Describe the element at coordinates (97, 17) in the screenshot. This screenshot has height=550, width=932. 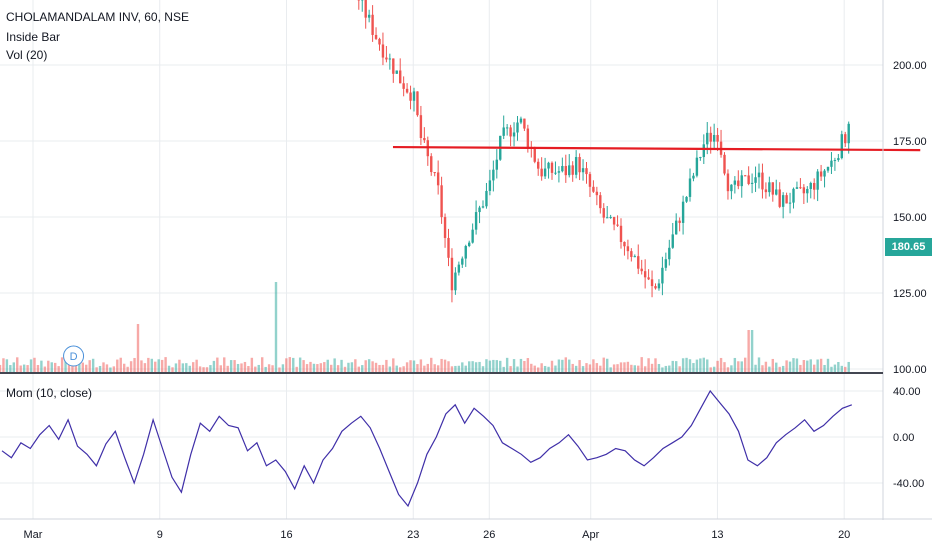
I see `symbol-title: CHOLAMANDALAM INV, 60, NSE` at that location.